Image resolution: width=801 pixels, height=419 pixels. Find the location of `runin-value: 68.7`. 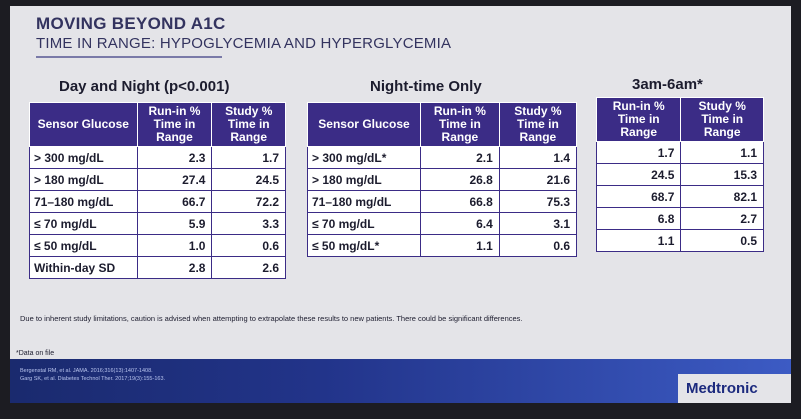

runin-value: 68.7 is located at coordinates (638, 196).